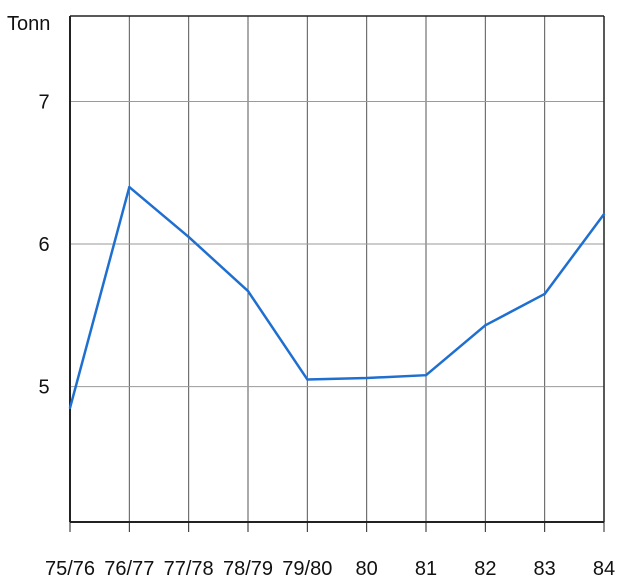  Describe the element at coordinates (248, 567) in the screenshot. I see `x-tick-label: 78/79` at that location.